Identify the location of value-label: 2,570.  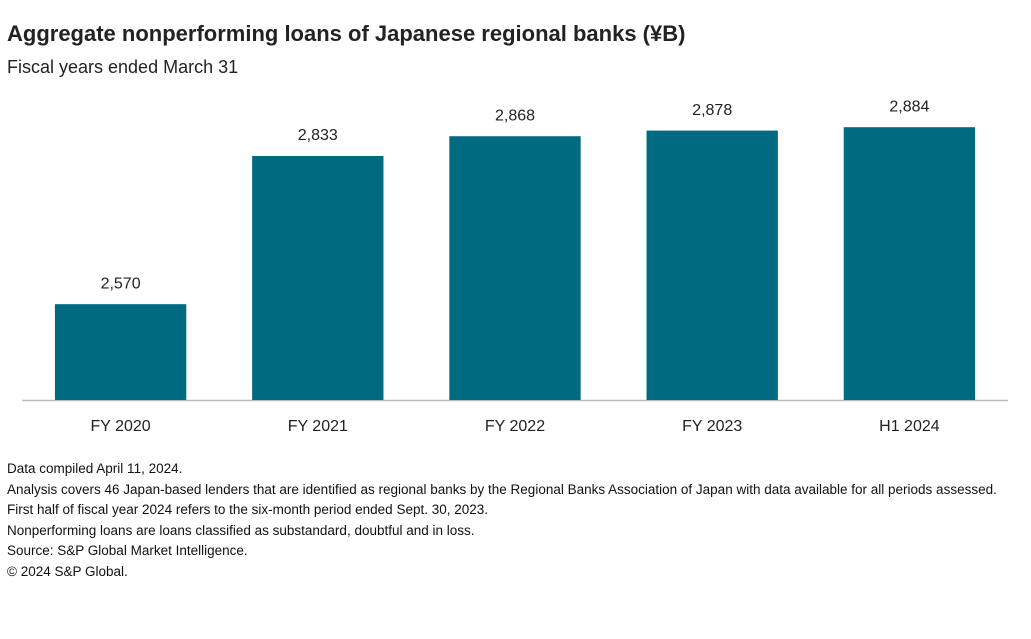
(121, 283).